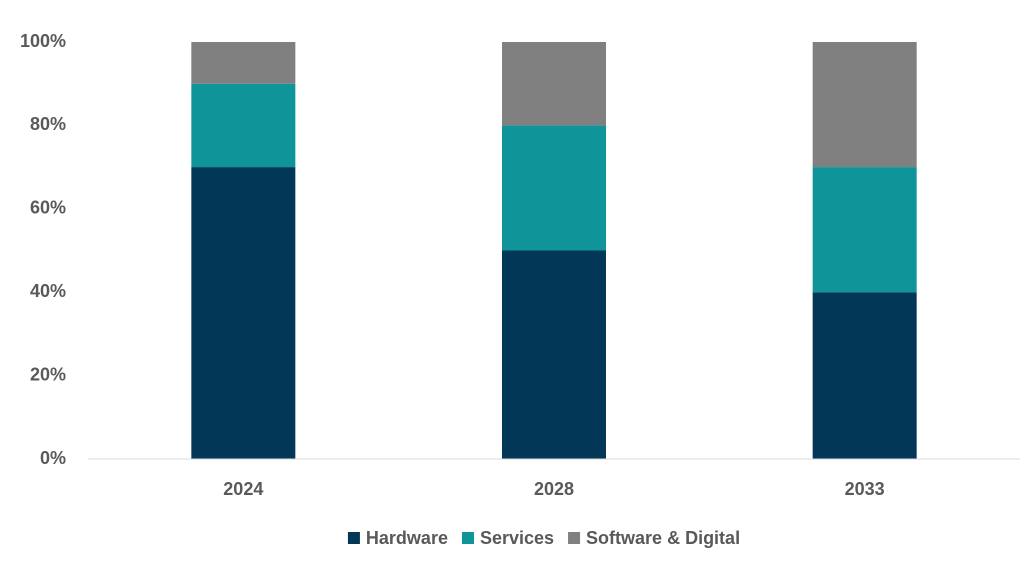 The height and width of the screenshot is (575, 1024). Describe the element at coordinates (48, 208) in the screenshot. I see `y-tick-label: 60%` at that location.